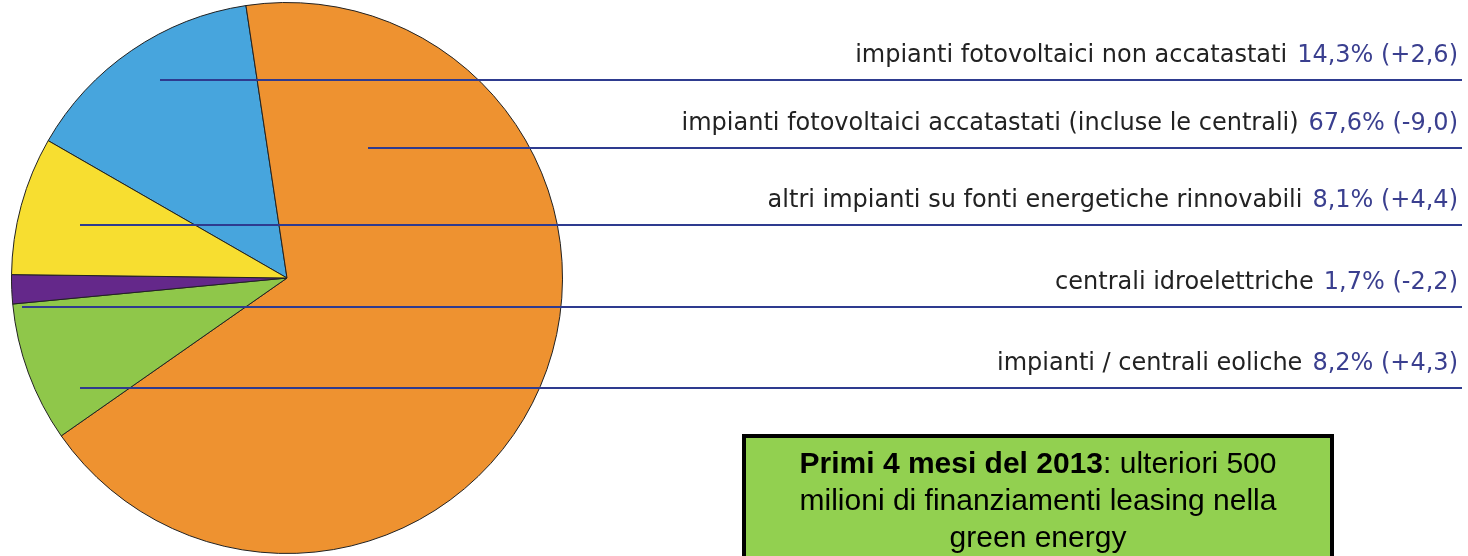 The width and height of the screenshot is (1468, 556). Describe the element at coordinates (1385, 199) in the screenshot. I see `data-label: 8,1% (+4,4)` at that location.